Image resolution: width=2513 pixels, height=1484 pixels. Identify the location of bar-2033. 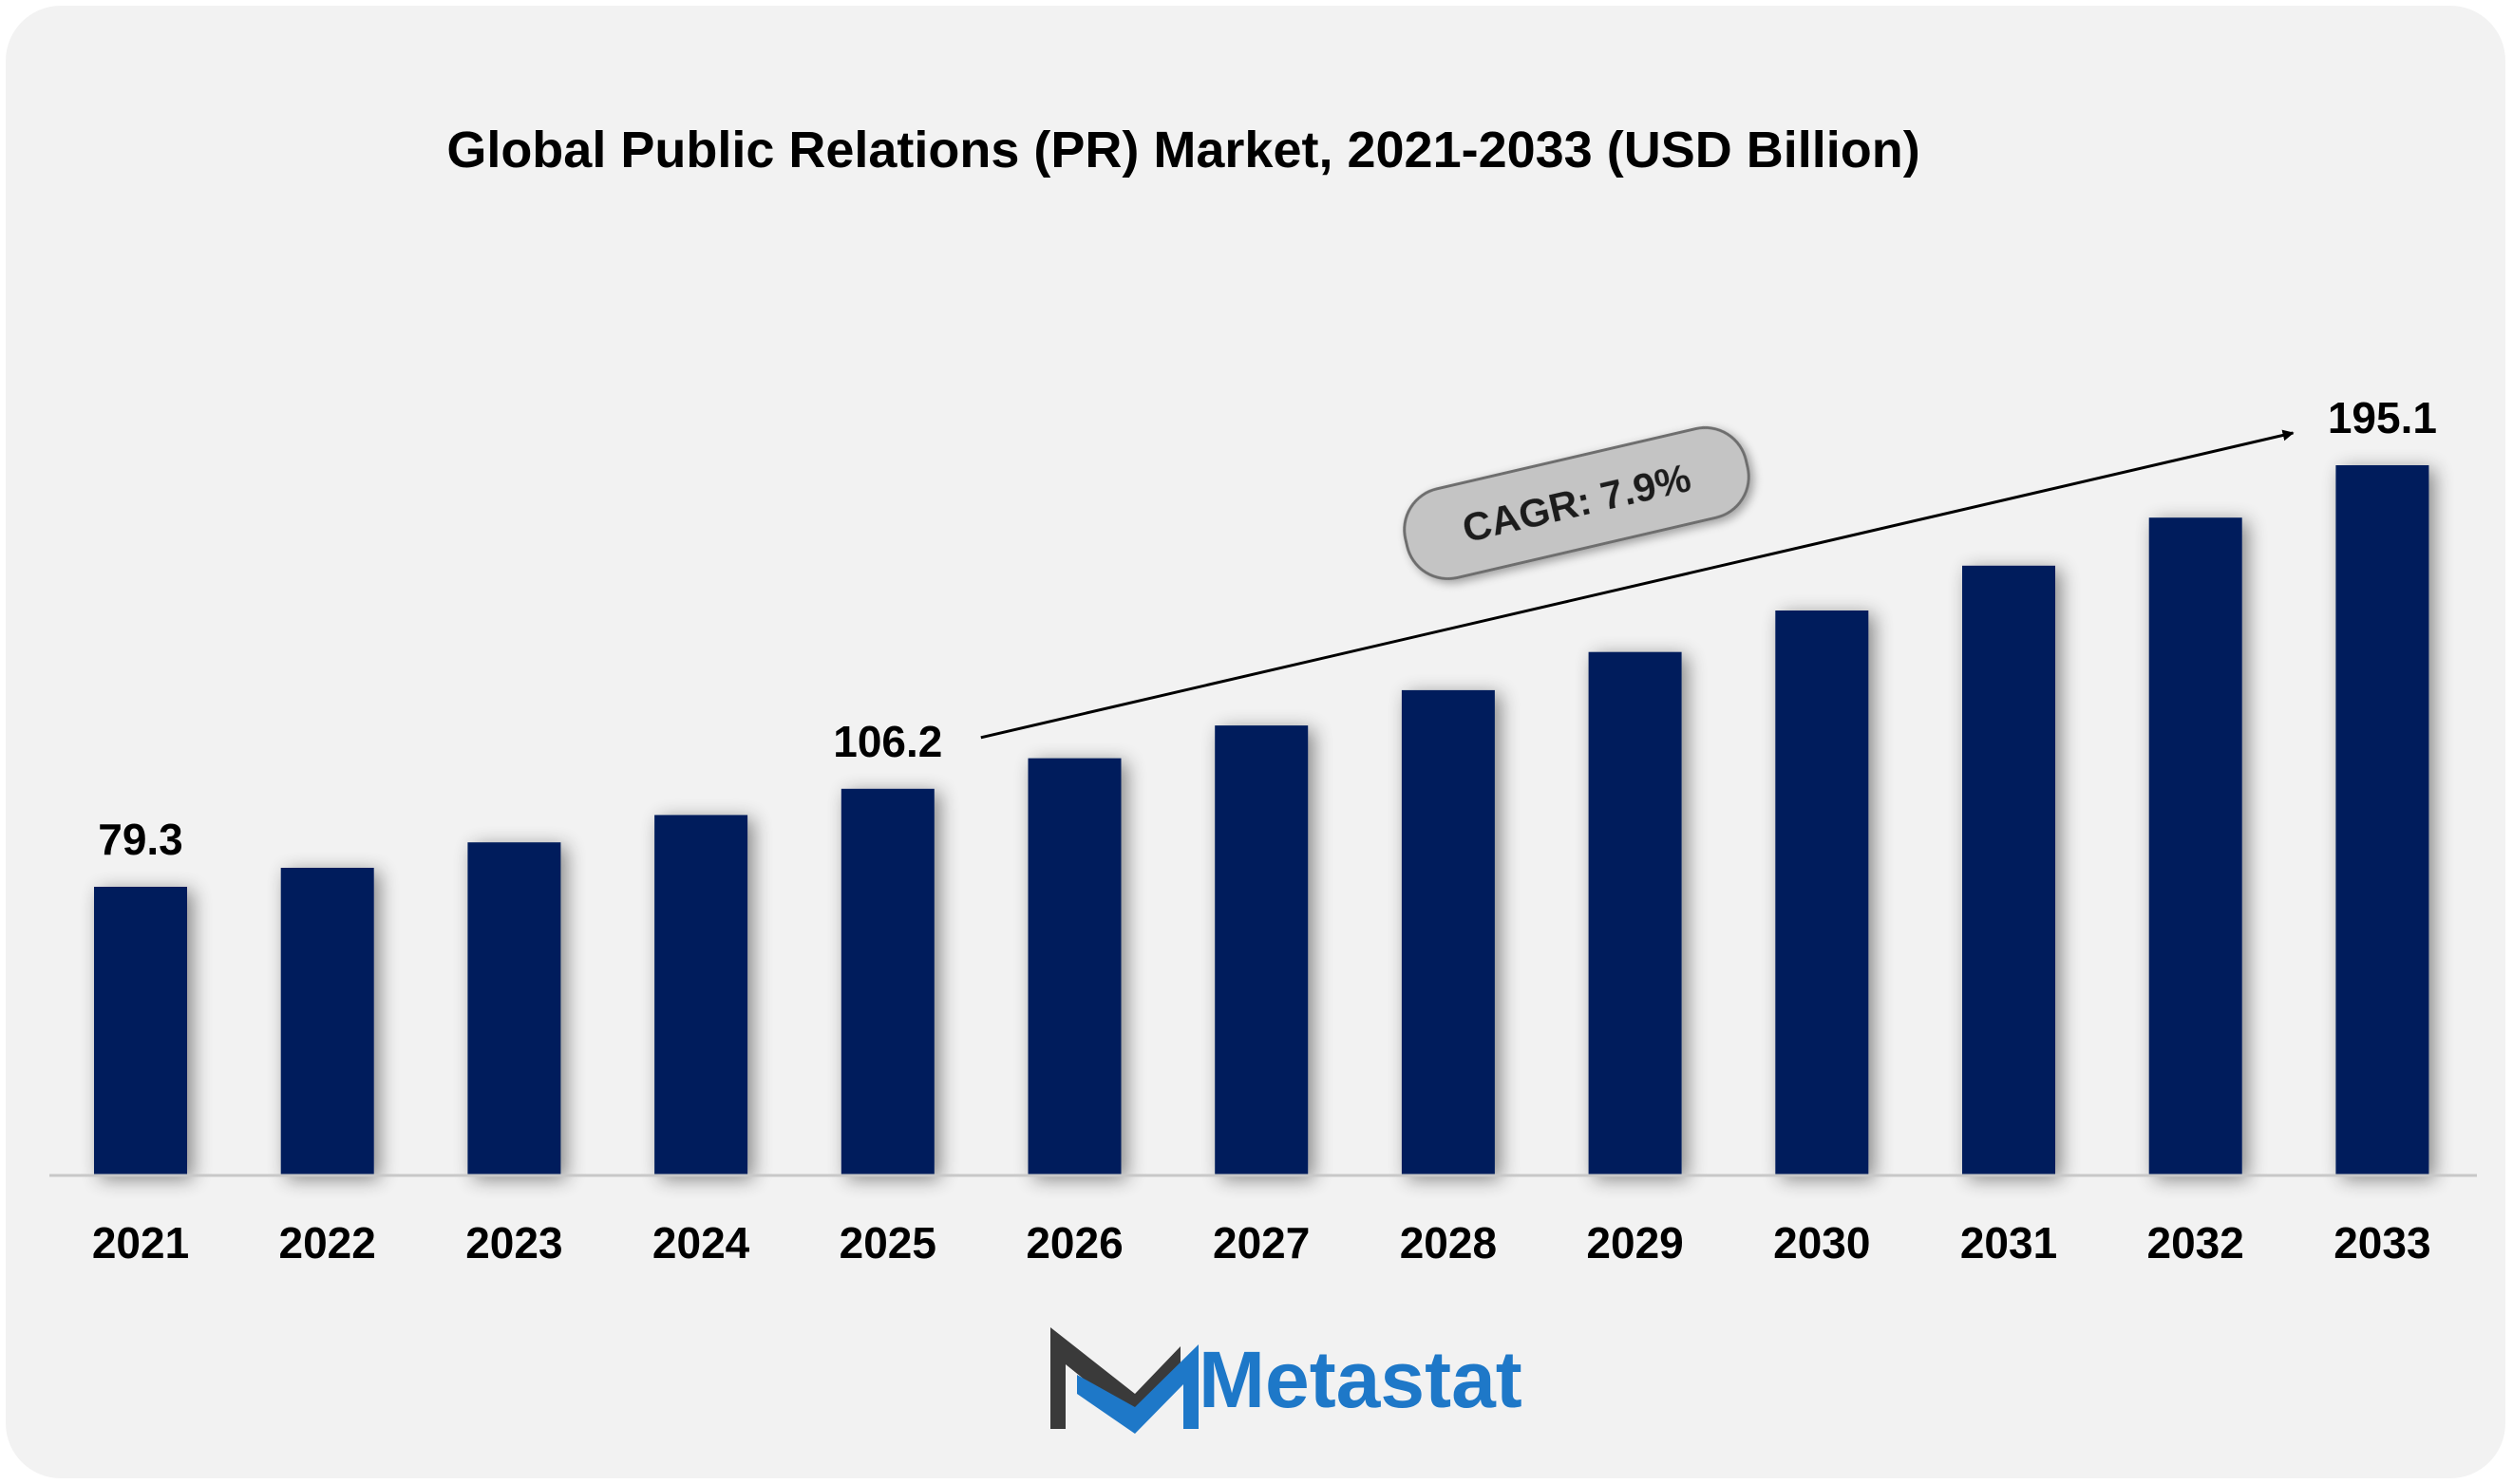
(2382, 820).